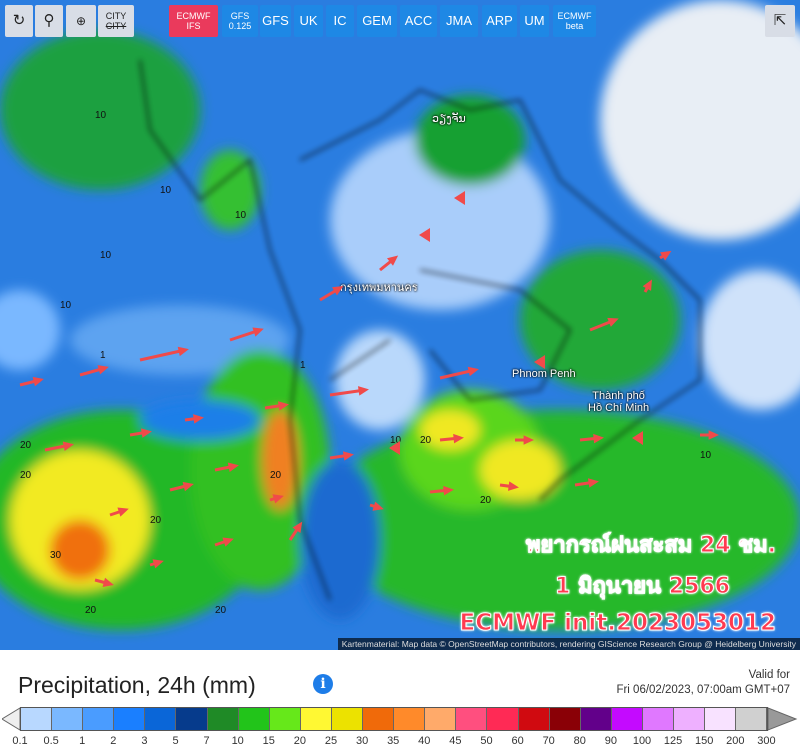 The height and width of the screenshot is (749, 800). I want to click on model-label: JMA, so click(459, 20).